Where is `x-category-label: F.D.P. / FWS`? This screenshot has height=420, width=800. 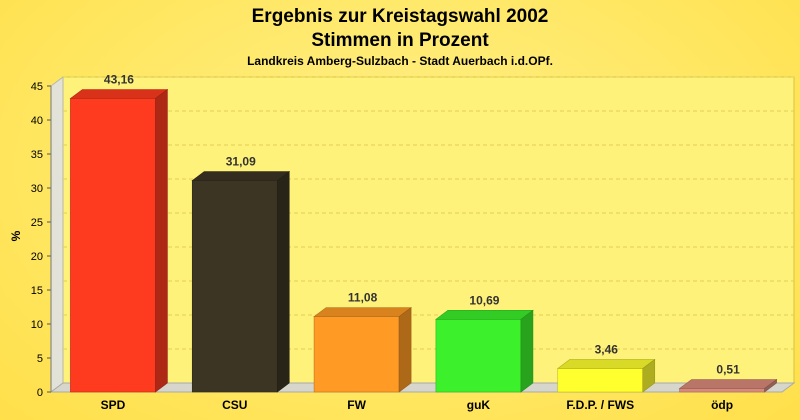 x-category-label: F.D.P. / FWS is located at coordinates (600, 405).